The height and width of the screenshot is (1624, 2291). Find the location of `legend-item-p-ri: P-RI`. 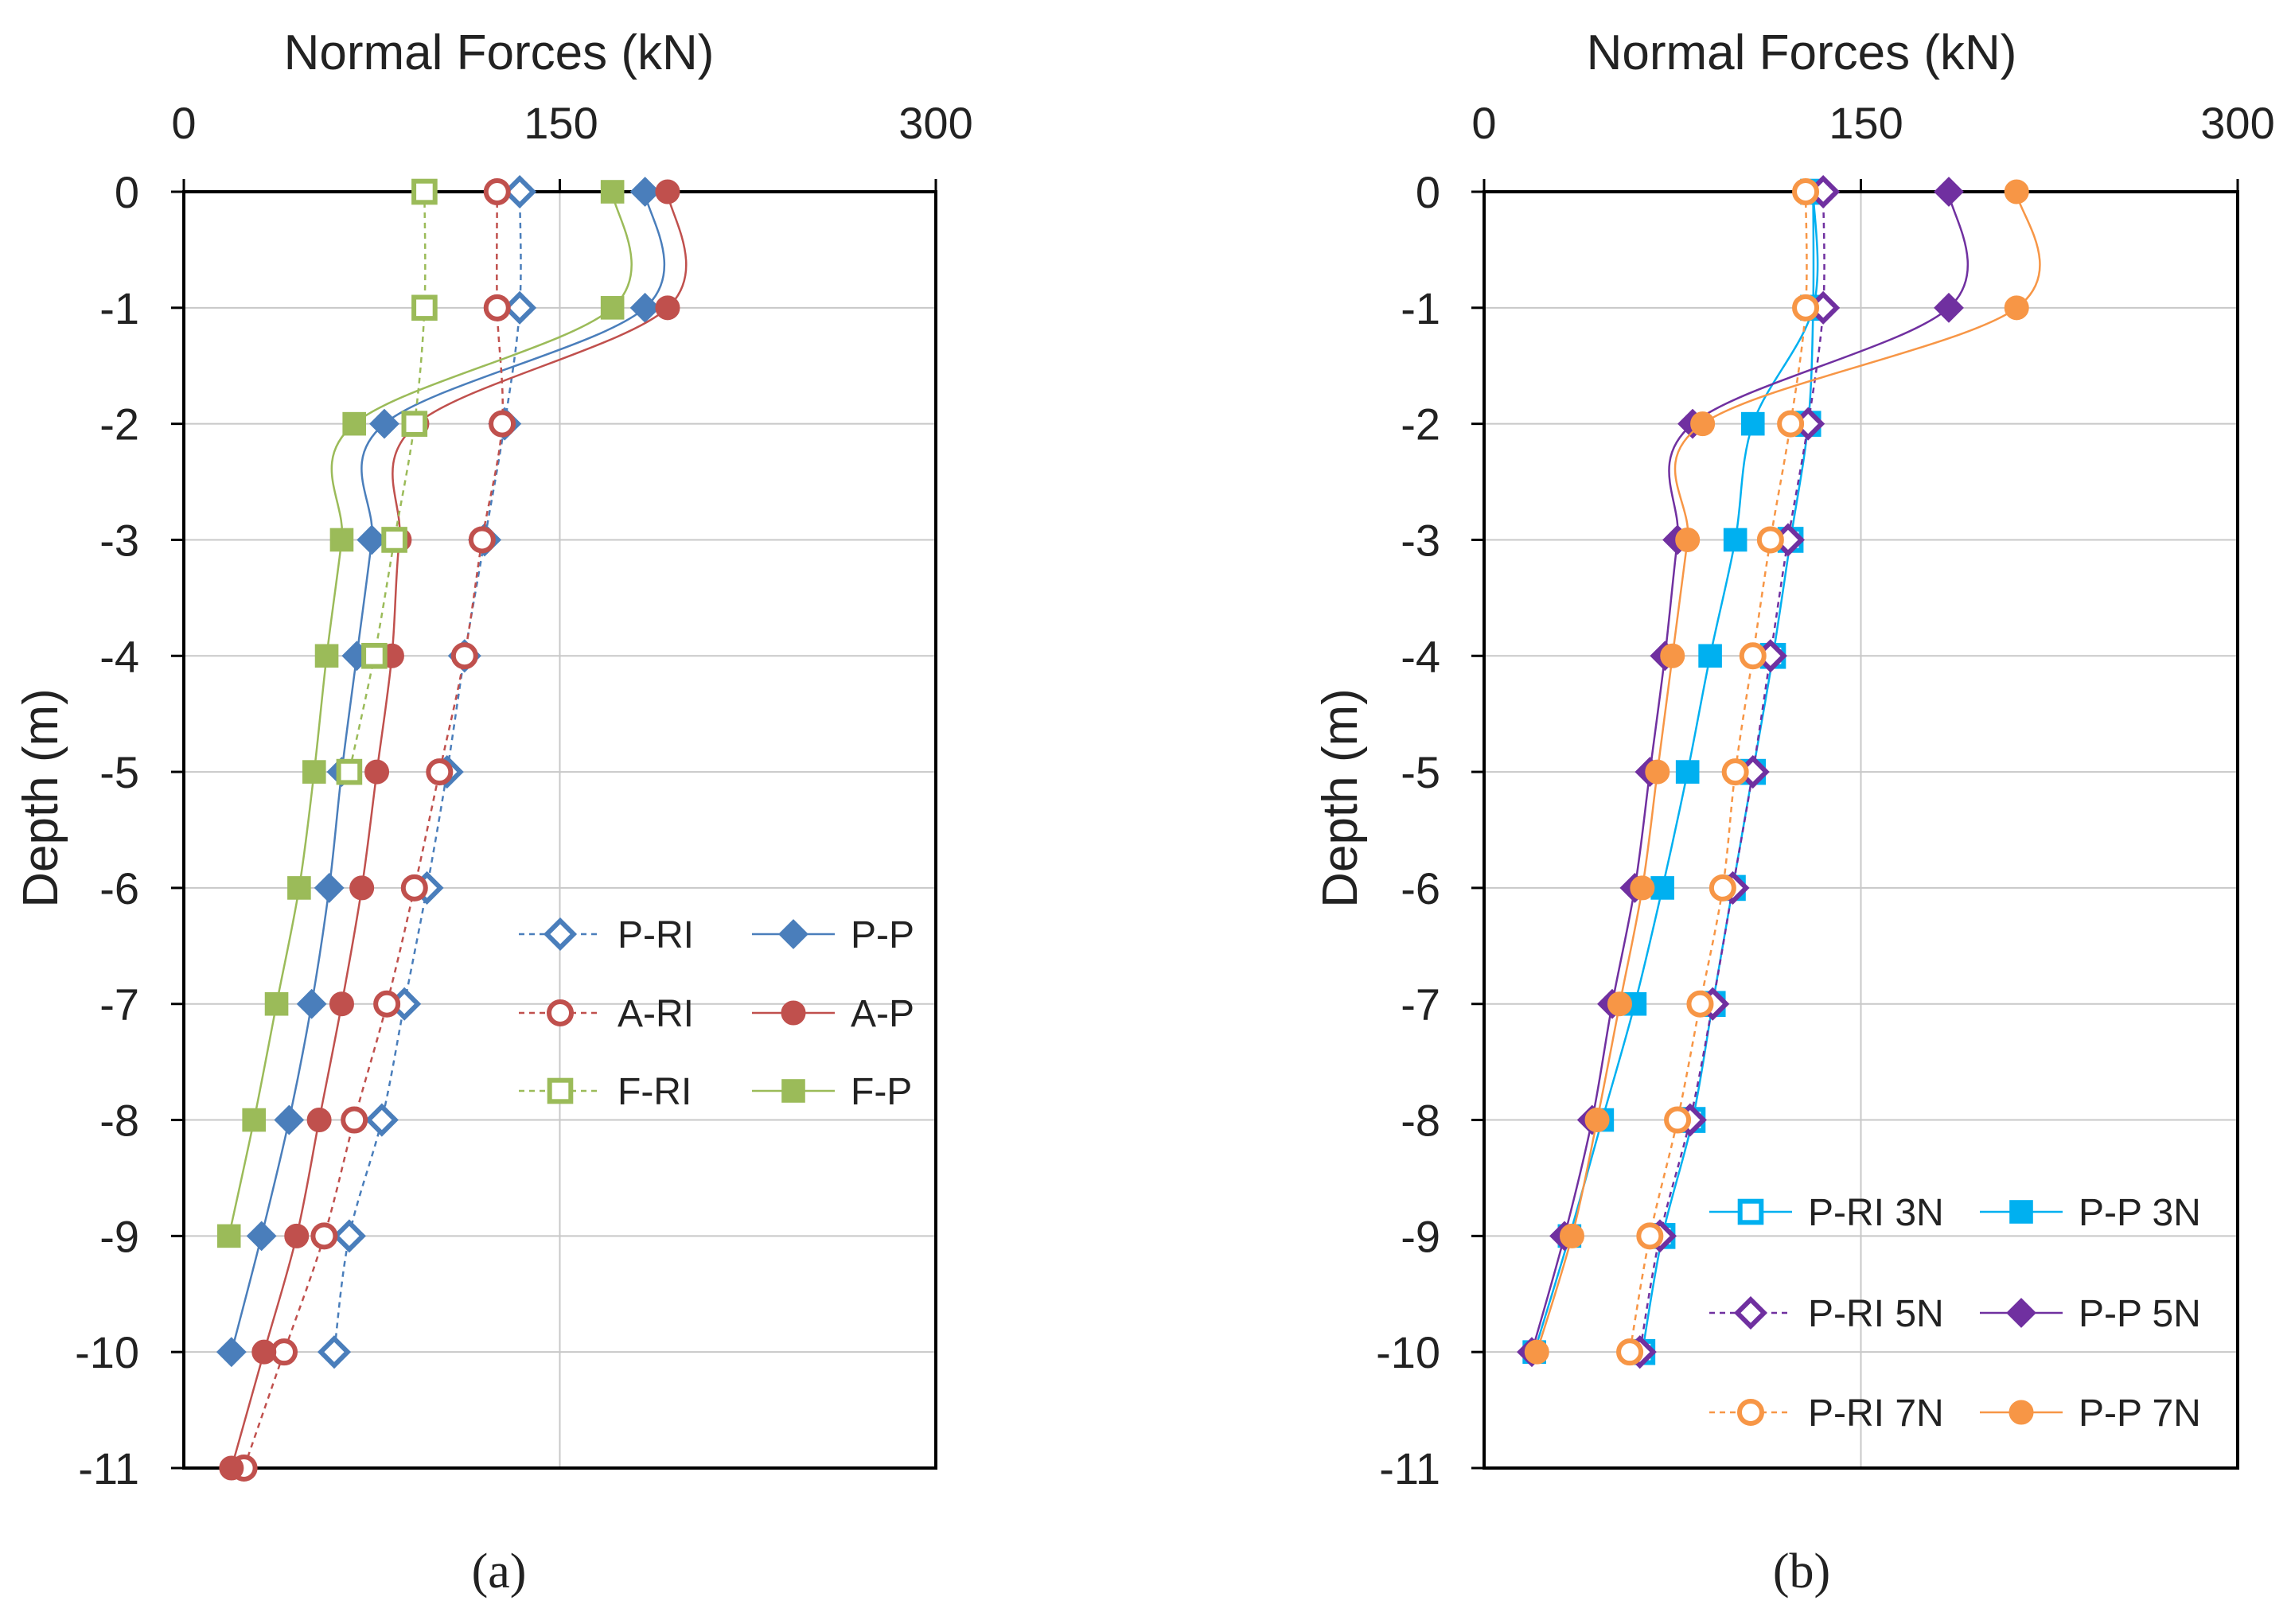

legend-item-p-ri: P-RI is located at coordinates (606, 935).